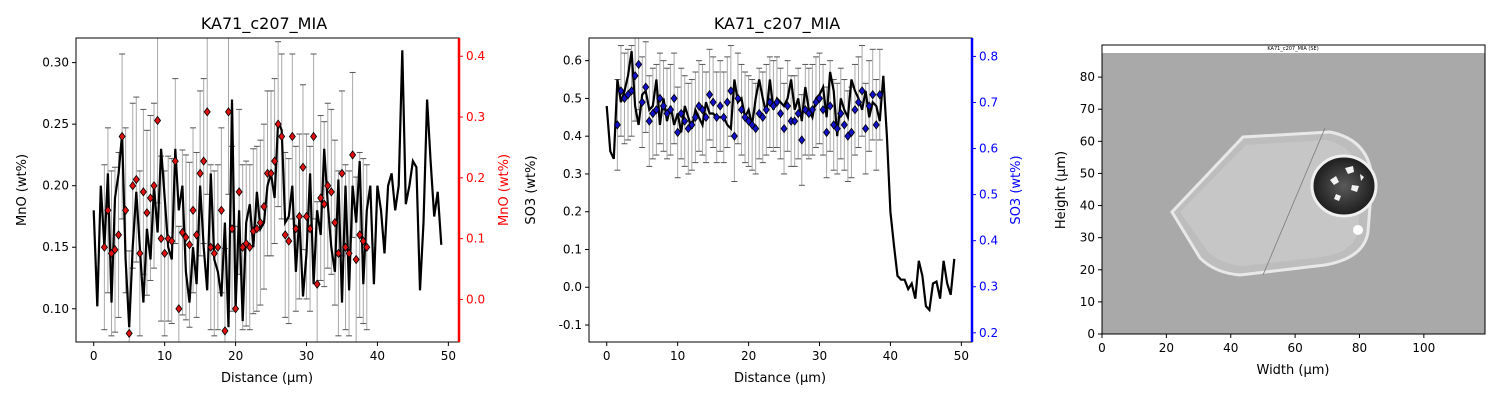 This screenshot has height=400, width=1500. I want to click on sem-x-ticks: 0 20 40 60 80 100, so click(1266, 344).